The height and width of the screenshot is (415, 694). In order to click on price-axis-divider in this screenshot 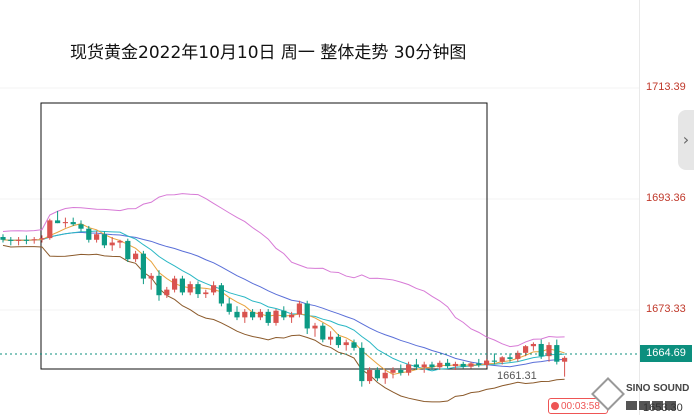, I will do `click(639, 207)`.